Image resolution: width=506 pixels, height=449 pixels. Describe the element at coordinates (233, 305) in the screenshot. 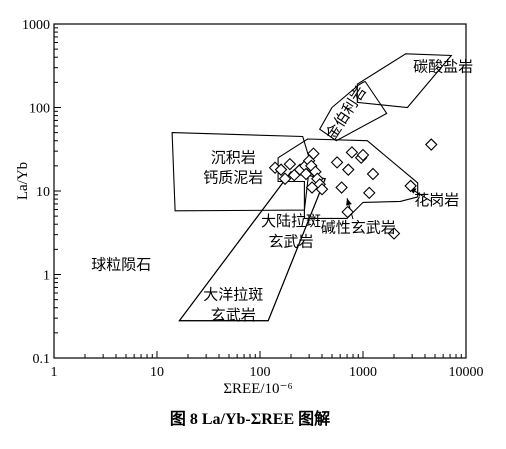

I see `field-label-5: 大洋拉斑玄武岩` at that location.